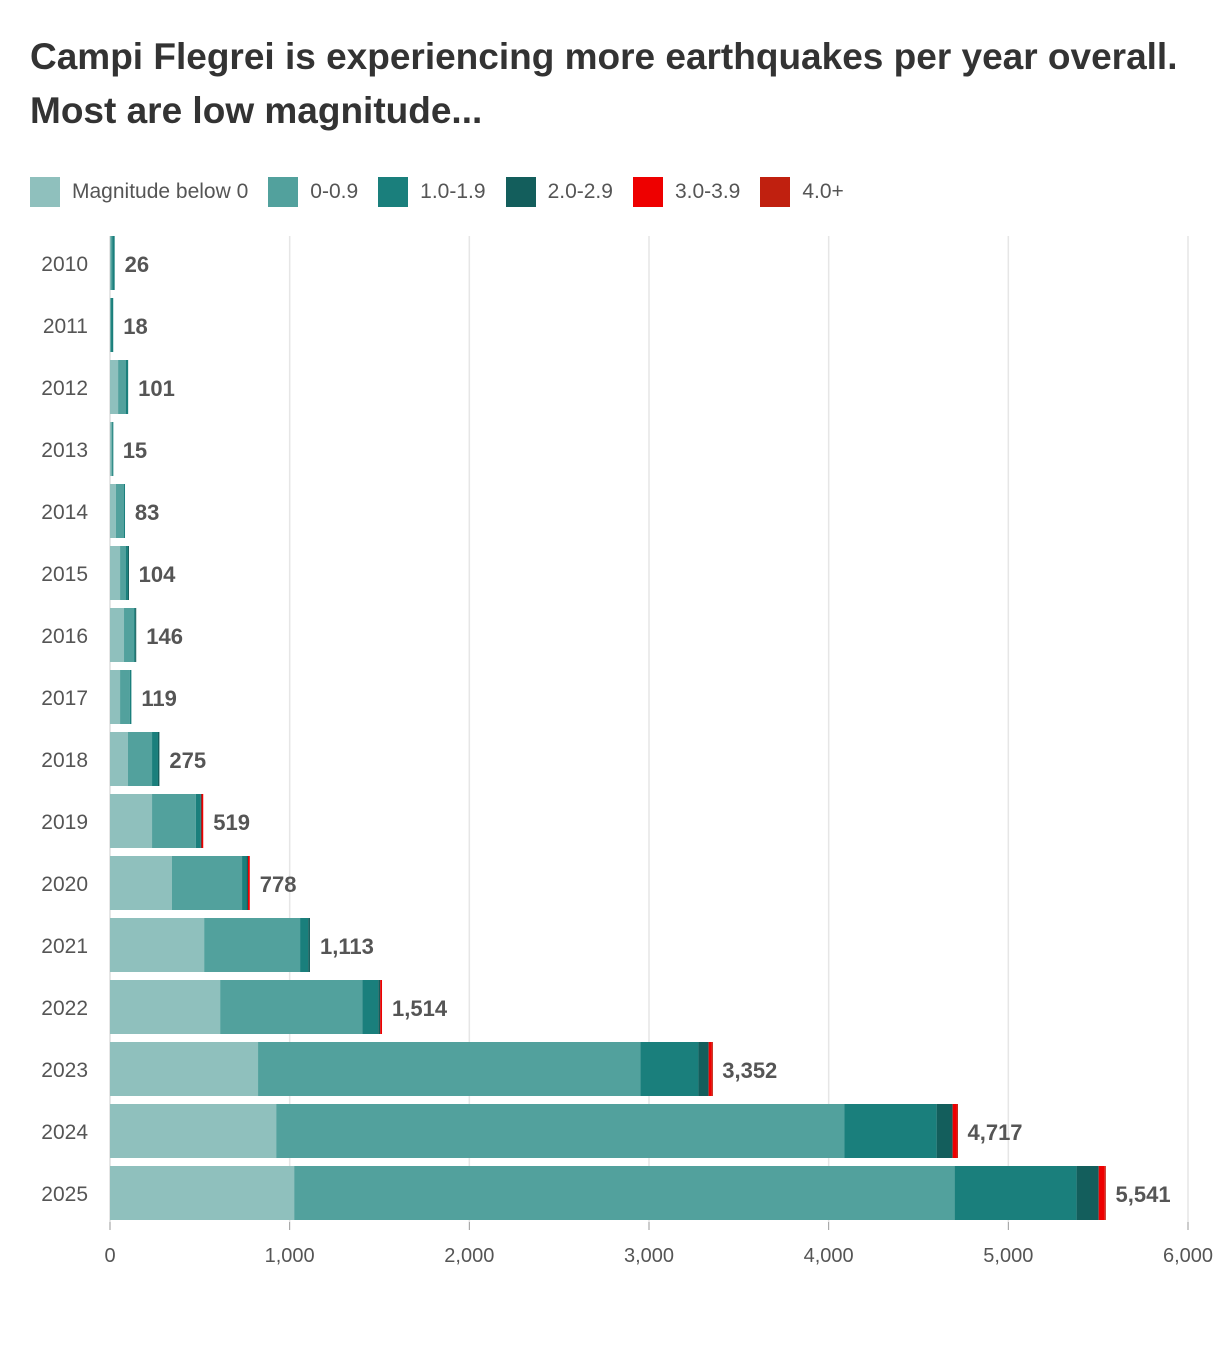  What do you see at coordinates (290, 1256) in the screenshot?
I see `x-tick-label: 1,000` at bounding box center [290, 1256].